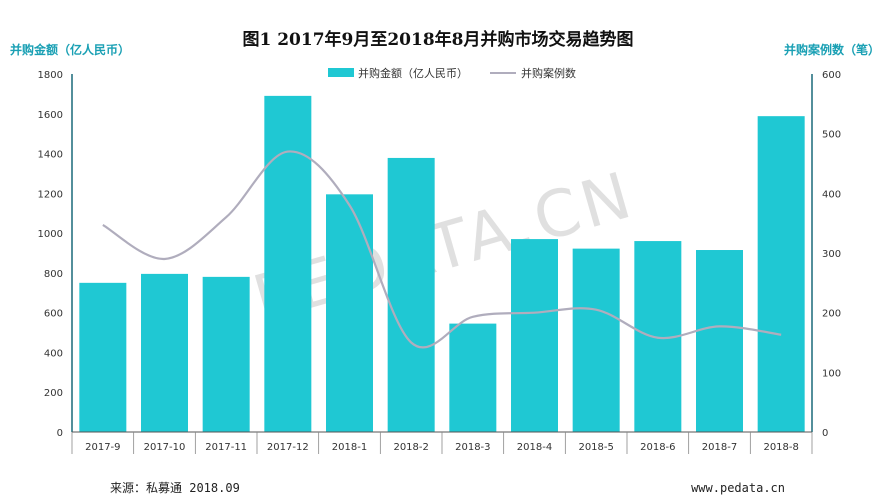 This screenshot has height=499, width=890. I want to click on y-tick-label: 0, so click(60, 433).